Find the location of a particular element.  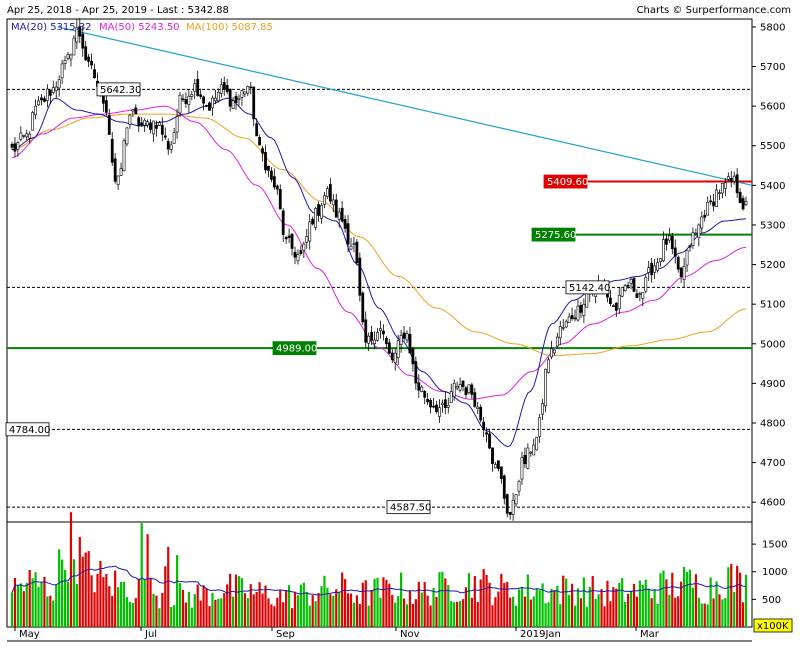

price-tick-label: 5400 is located at coordinates (772, 186).